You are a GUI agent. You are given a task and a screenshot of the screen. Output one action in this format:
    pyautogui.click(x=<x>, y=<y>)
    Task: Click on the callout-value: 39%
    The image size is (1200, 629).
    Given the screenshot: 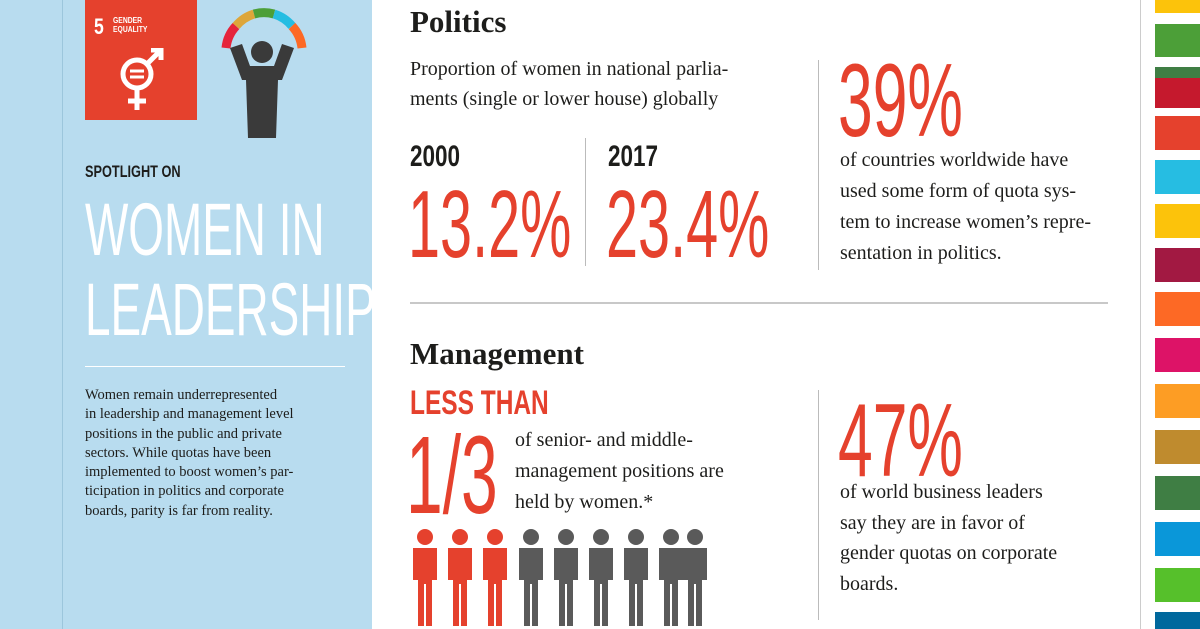 What is the action you would take?
    pyautogui.click(x=900, y=101)
    